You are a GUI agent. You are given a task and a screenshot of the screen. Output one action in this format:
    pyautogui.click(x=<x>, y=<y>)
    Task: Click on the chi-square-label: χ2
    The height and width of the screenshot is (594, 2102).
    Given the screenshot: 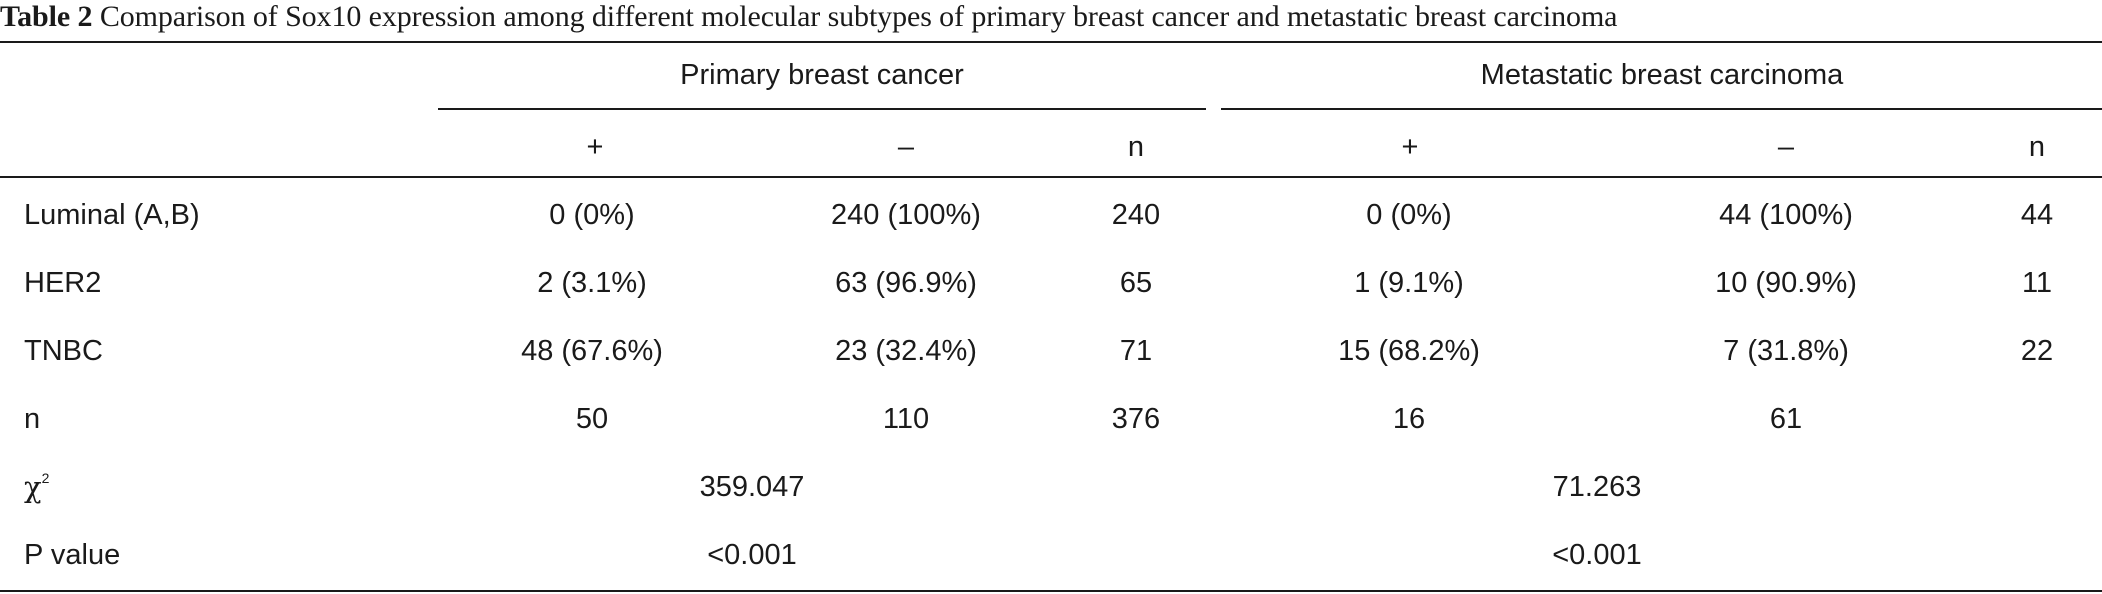 What is the action you would take?
    pyautogui.click(x=36, y=487)
    